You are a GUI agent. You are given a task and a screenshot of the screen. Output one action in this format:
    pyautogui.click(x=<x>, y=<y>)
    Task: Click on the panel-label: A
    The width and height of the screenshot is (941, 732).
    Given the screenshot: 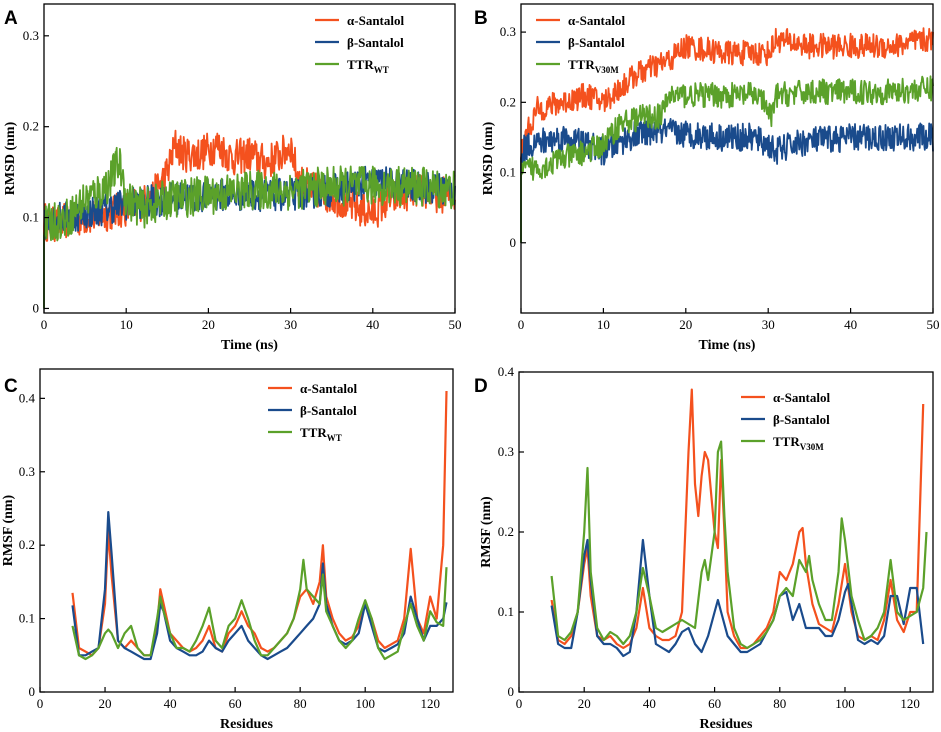 What is the action you would take?
    pyautogui.click(x=11, y=18)
    